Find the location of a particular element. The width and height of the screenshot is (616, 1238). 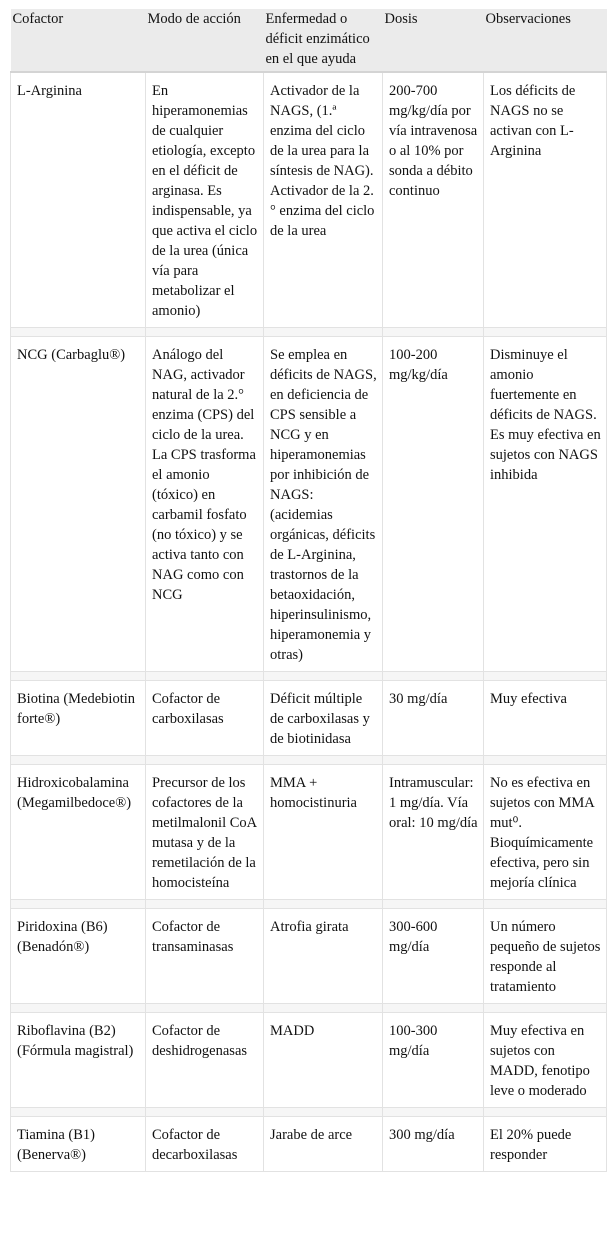

header-cell: Observaciones is located at coordinates (545, 41).